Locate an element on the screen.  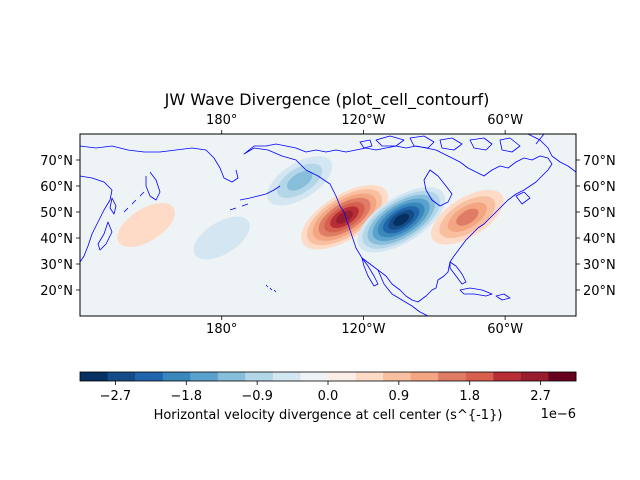
negative-lobe-rockies is located at coordinates (401, 220).